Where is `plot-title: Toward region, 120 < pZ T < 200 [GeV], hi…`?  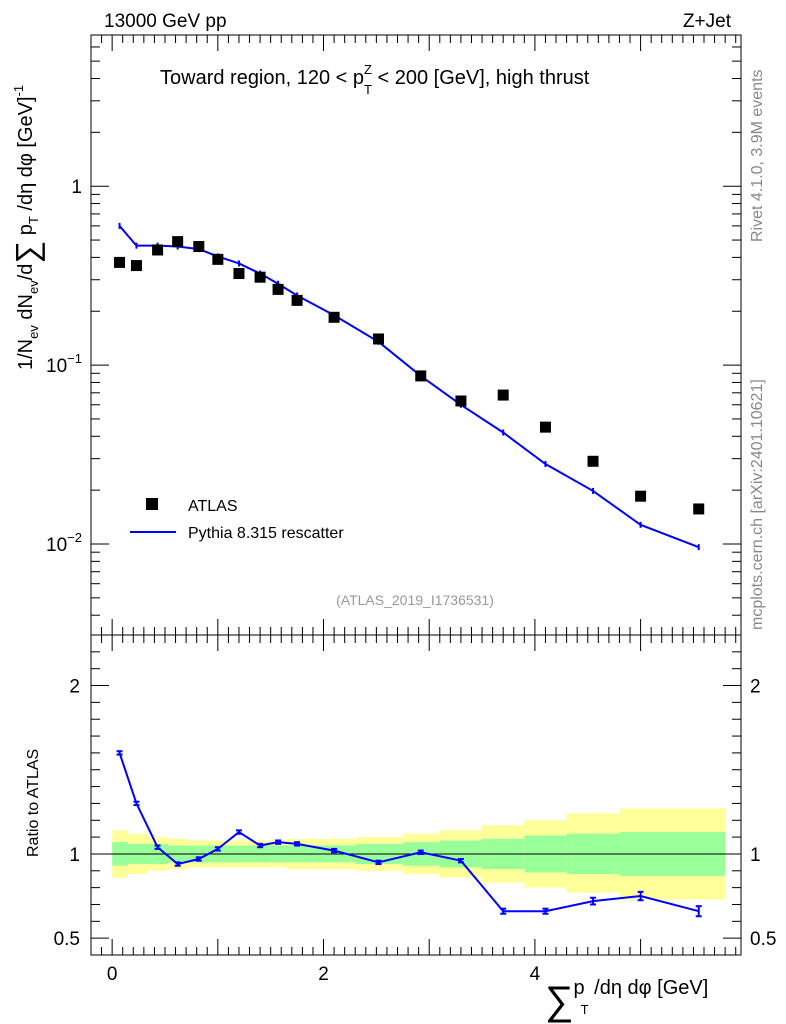
plot-title: Toward region, 120 < pZ T < 200 [GeV], hi… is located at coordinates (375, 79).